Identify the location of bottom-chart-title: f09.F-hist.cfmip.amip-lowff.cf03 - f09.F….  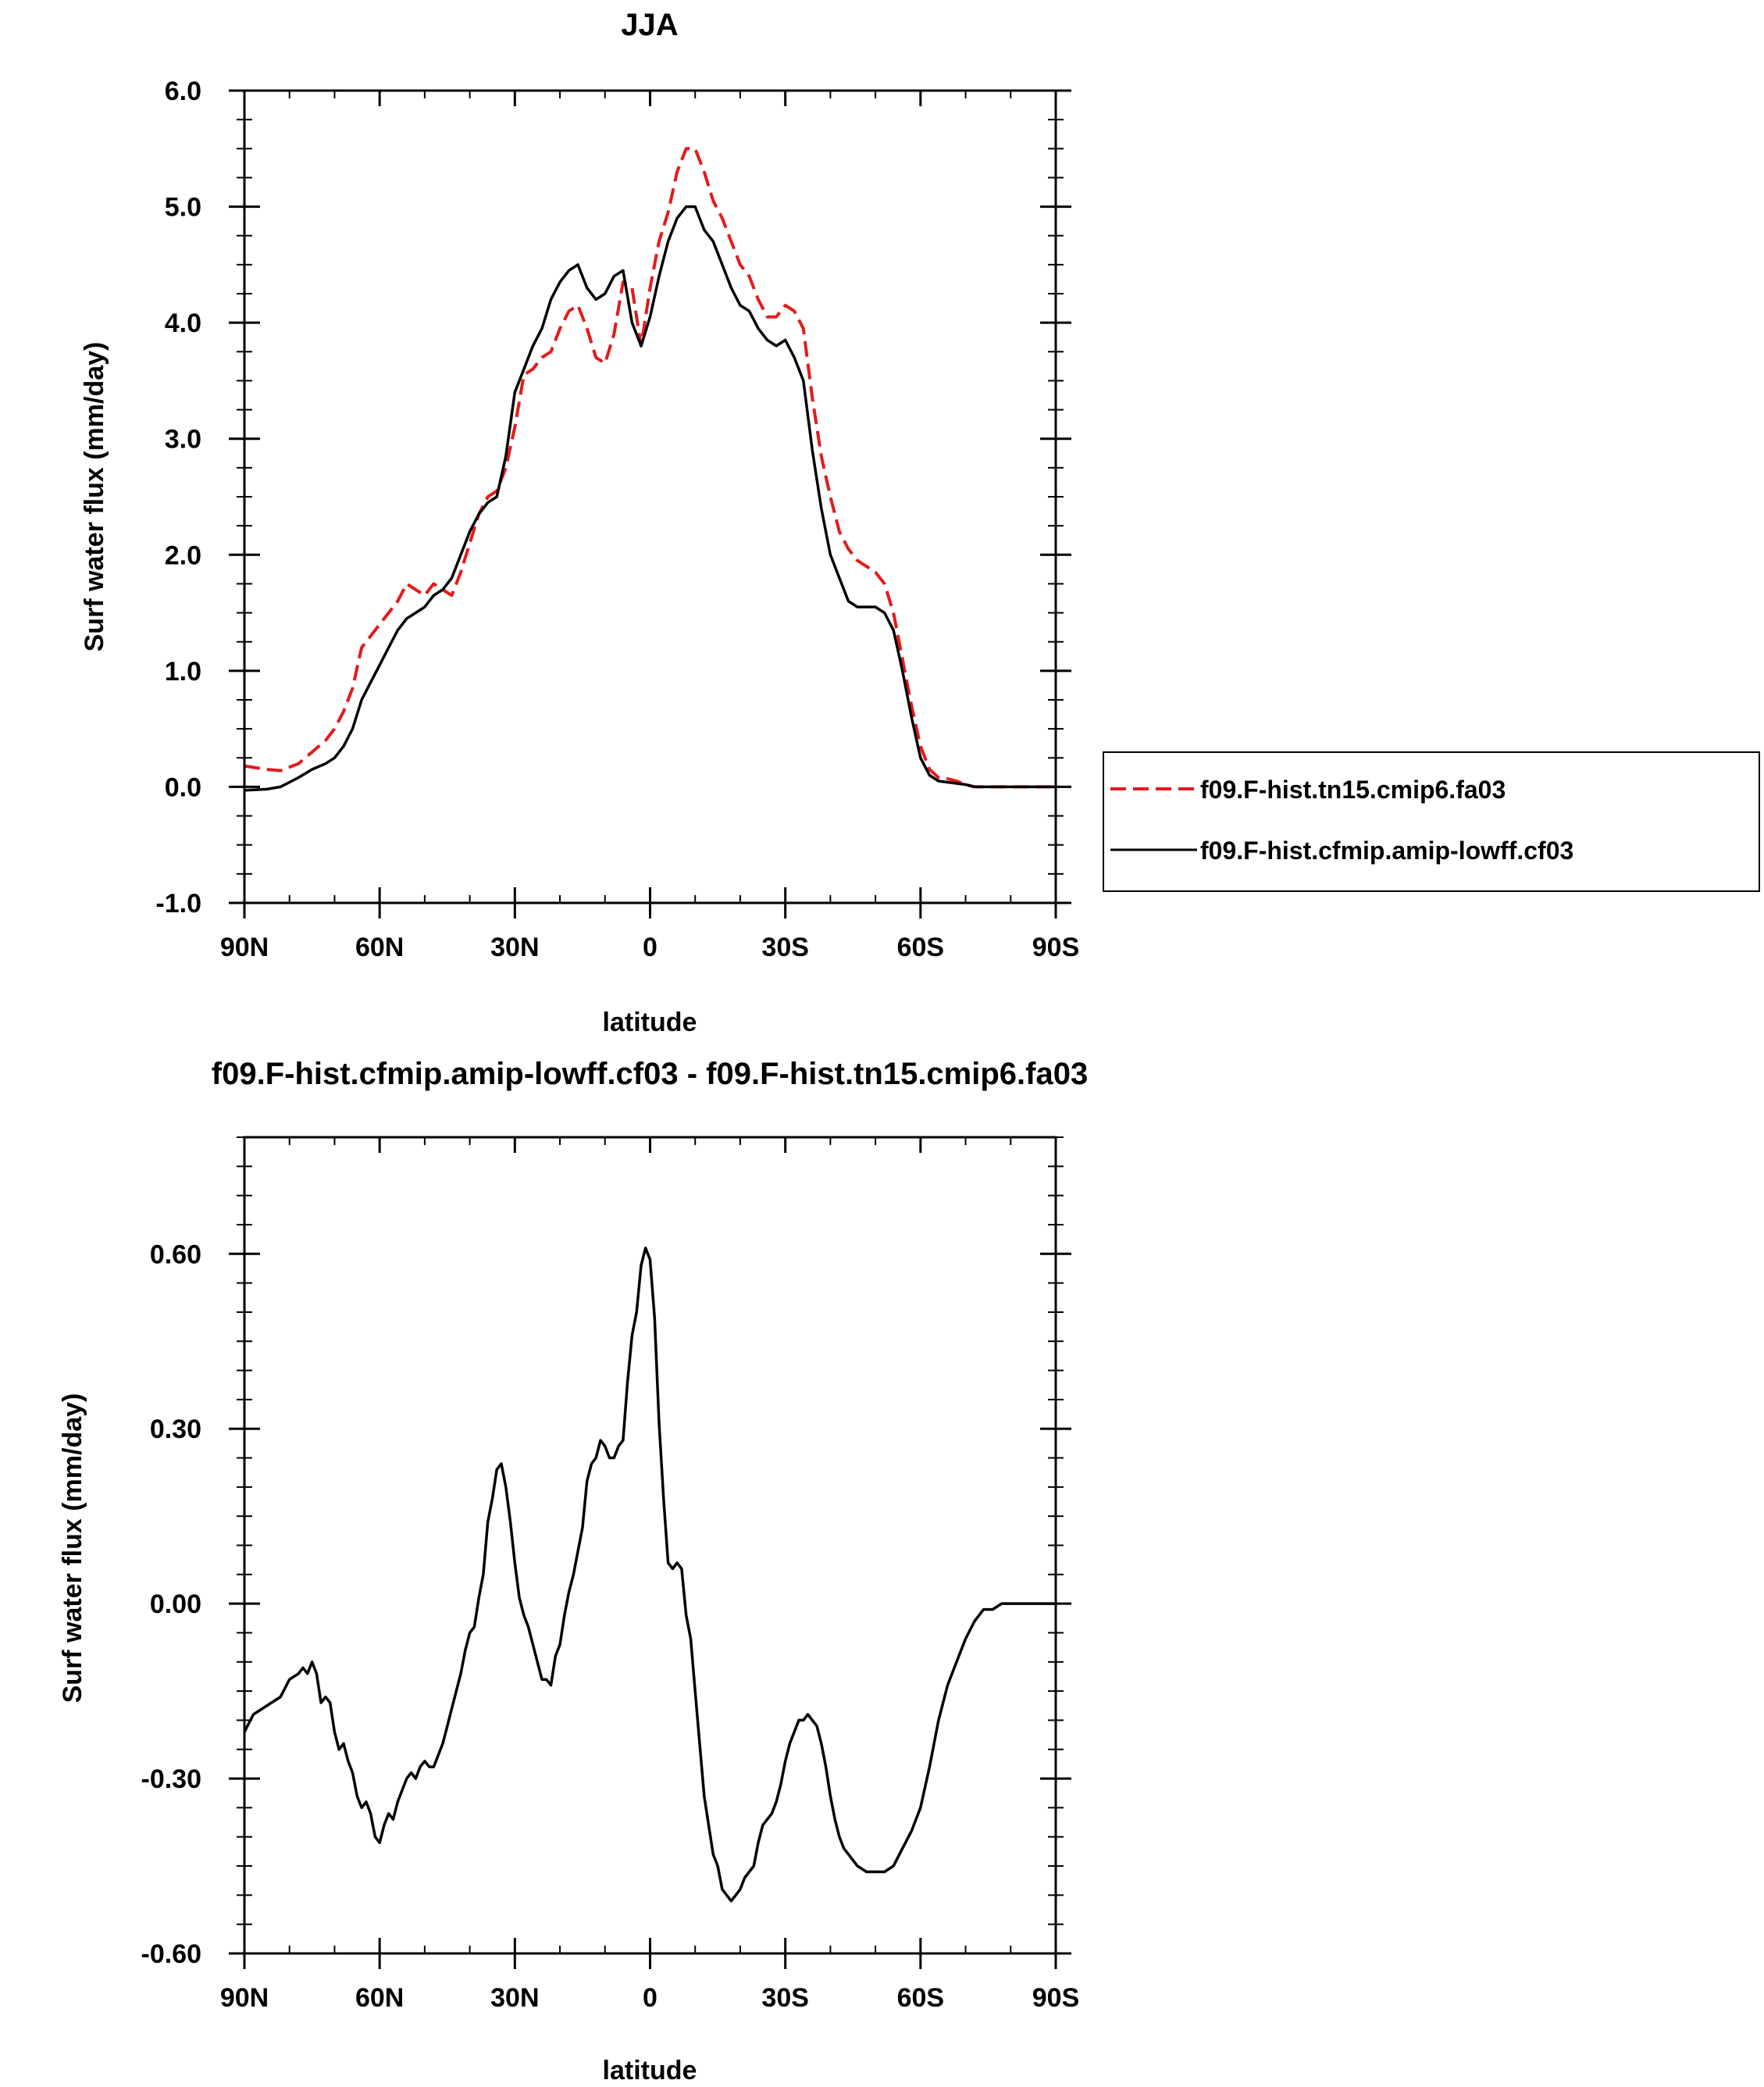
(650, 1074).